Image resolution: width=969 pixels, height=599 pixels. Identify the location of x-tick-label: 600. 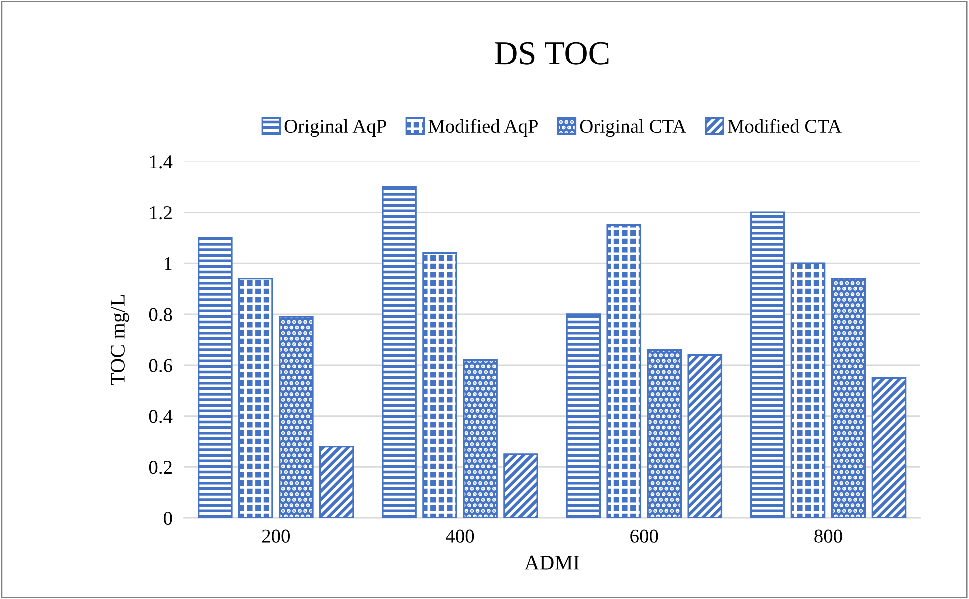
(644, 536).